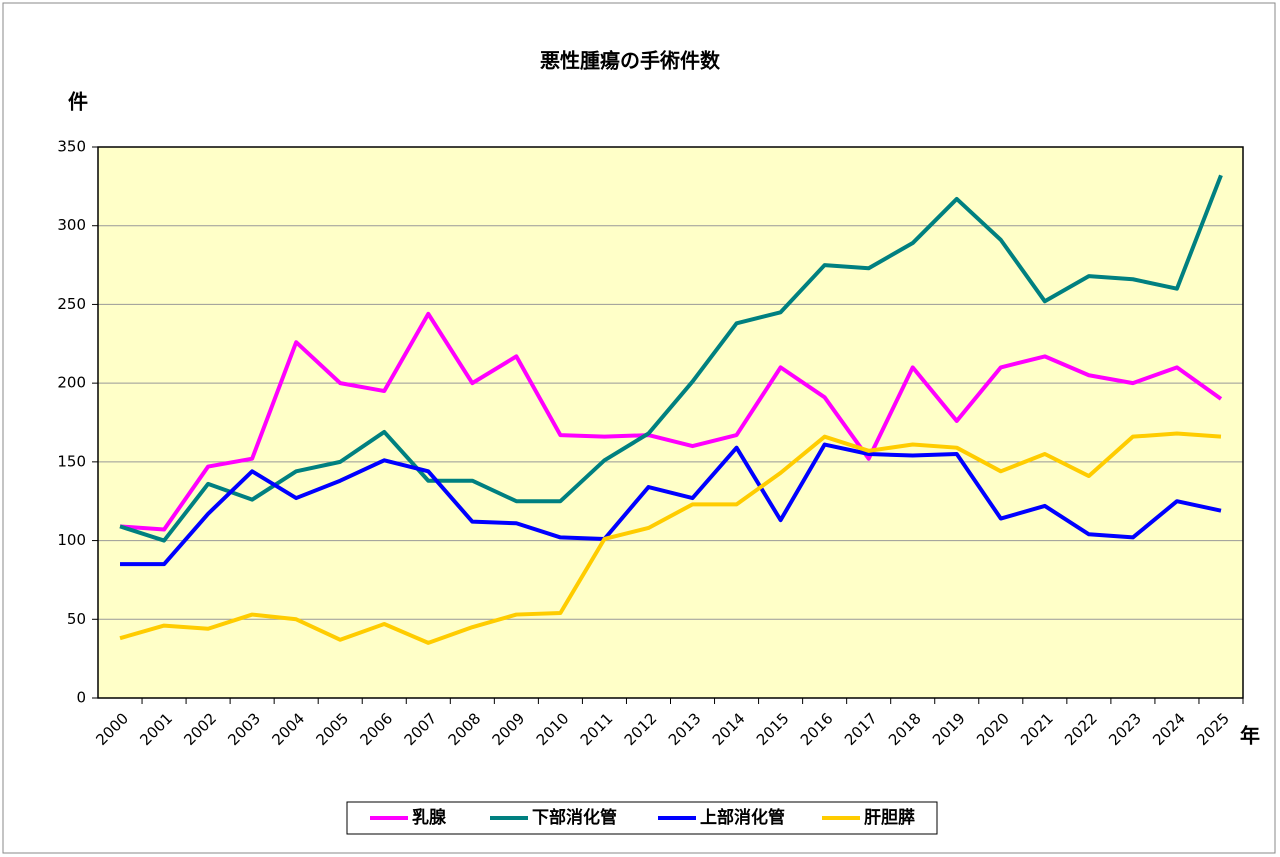 This screenshot has width=1280, height=857. I want to click on legend-label: 肝胆膵, so click(889, 817).